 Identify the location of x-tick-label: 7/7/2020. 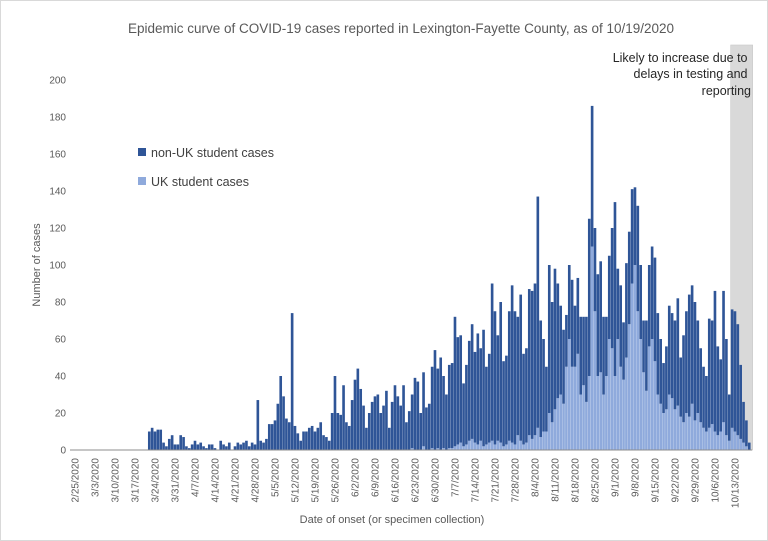
(456, 477).